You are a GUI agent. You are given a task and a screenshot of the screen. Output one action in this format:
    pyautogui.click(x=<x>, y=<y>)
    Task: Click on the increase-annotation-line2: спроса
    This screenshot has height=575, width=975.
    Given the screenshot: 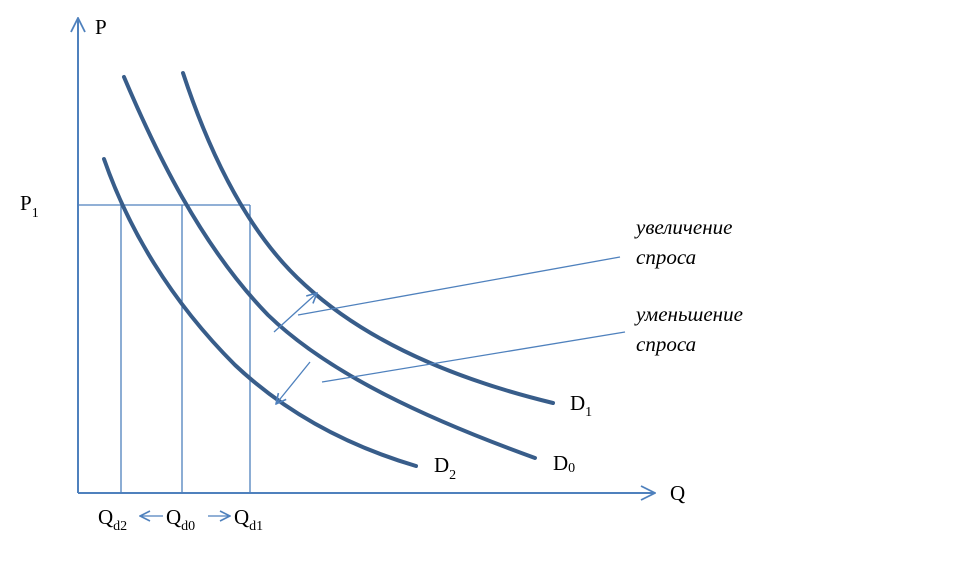 What is the action you would take?
    pyautogui.click(x=666, y=257)
    